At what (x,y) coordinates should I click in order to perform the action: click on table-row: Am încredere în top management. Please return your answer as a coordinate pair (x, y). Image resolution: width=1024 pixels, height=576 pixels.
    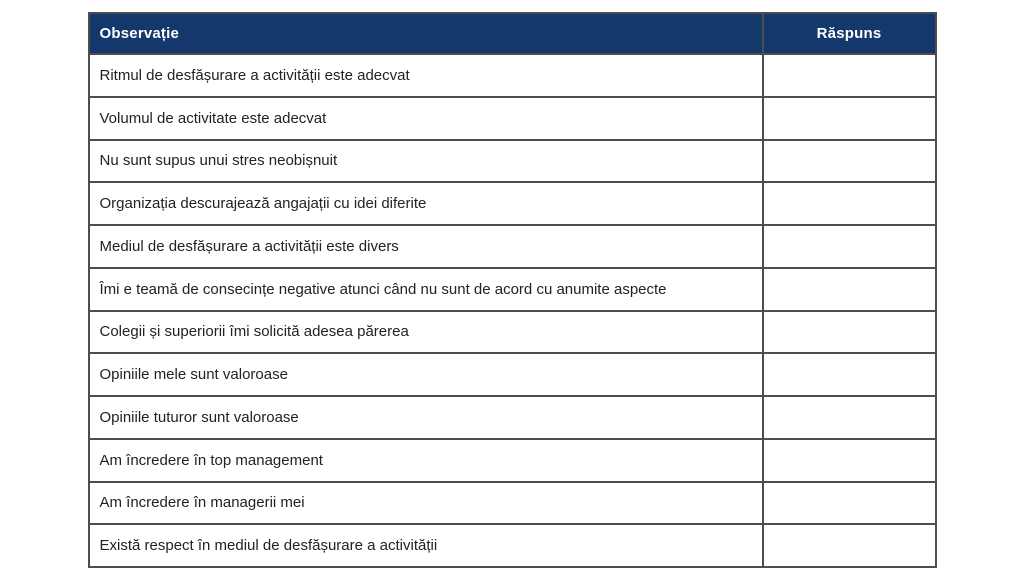
    Looking at the image, I should click on (512, 460).